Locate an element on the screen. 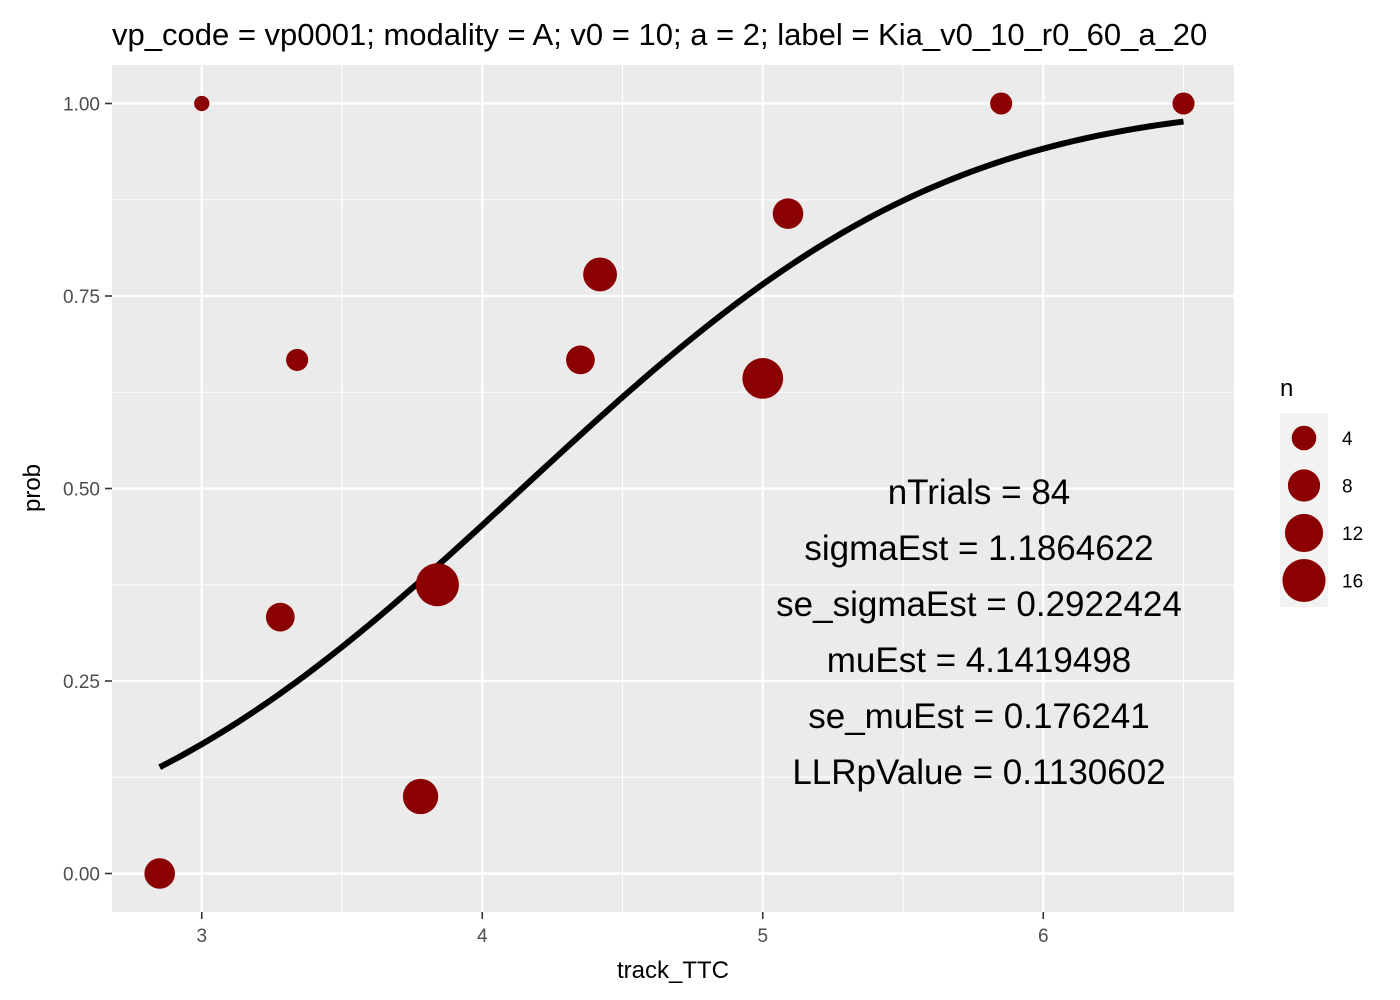 The image size is (1400, 1000). annotation-line: sigmaEst = 1.1864622 is located at coordinates (978, 548).